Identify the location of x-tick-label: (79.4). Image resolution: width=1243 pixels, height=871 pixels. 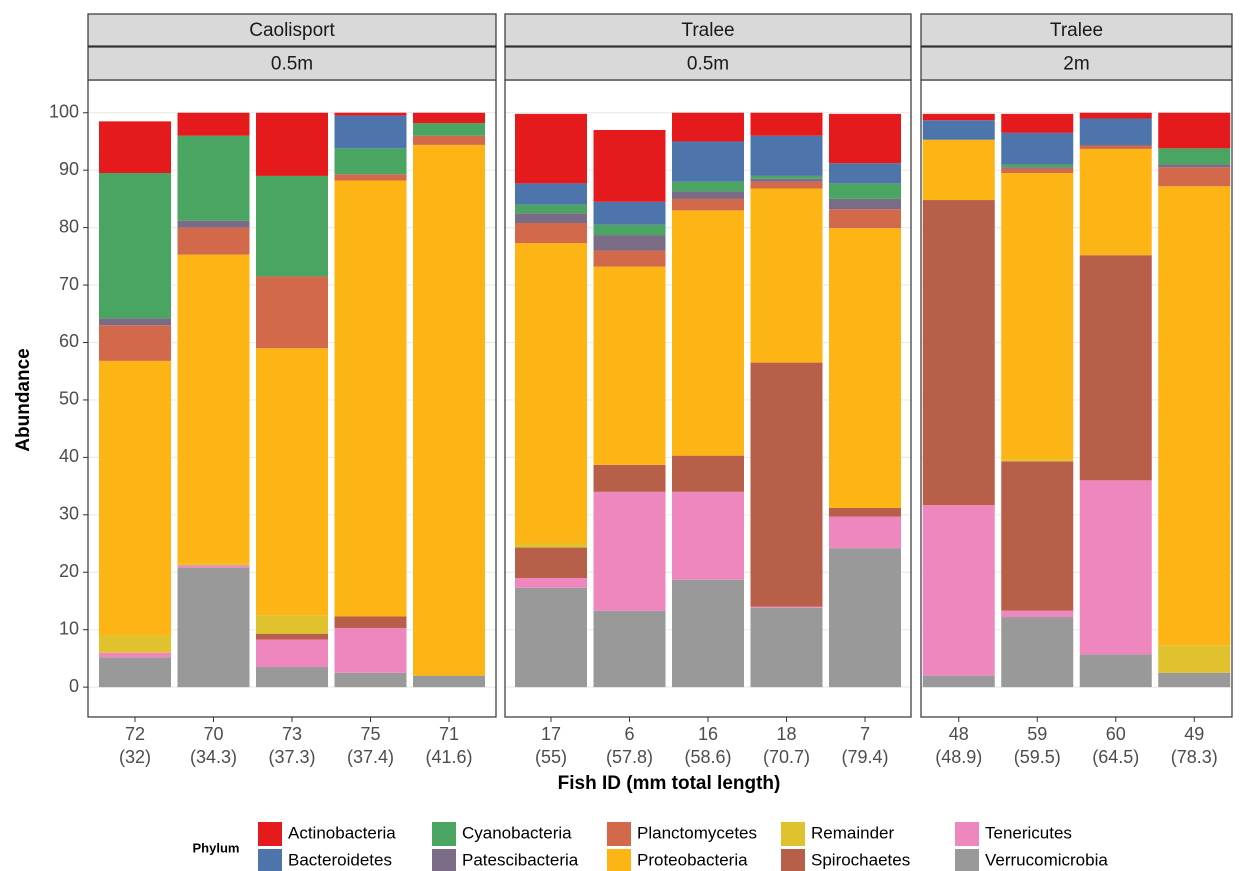
(864, 757).